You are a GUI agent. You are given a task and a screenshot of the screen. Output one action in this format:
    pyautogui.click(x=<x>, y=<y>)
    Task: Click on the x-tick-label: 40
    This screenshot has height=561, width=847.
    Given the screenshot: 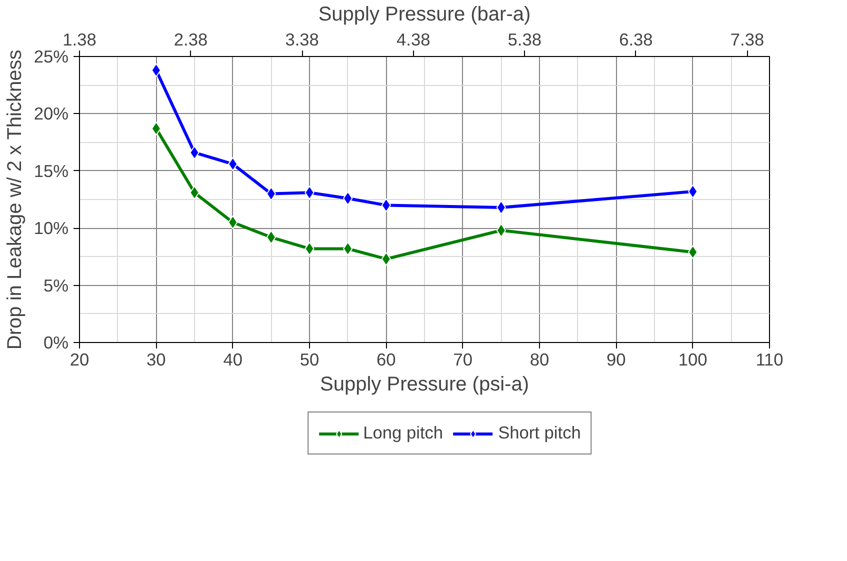 What is the action you would take?
    pyautogui.click(x=232, y=360)
    